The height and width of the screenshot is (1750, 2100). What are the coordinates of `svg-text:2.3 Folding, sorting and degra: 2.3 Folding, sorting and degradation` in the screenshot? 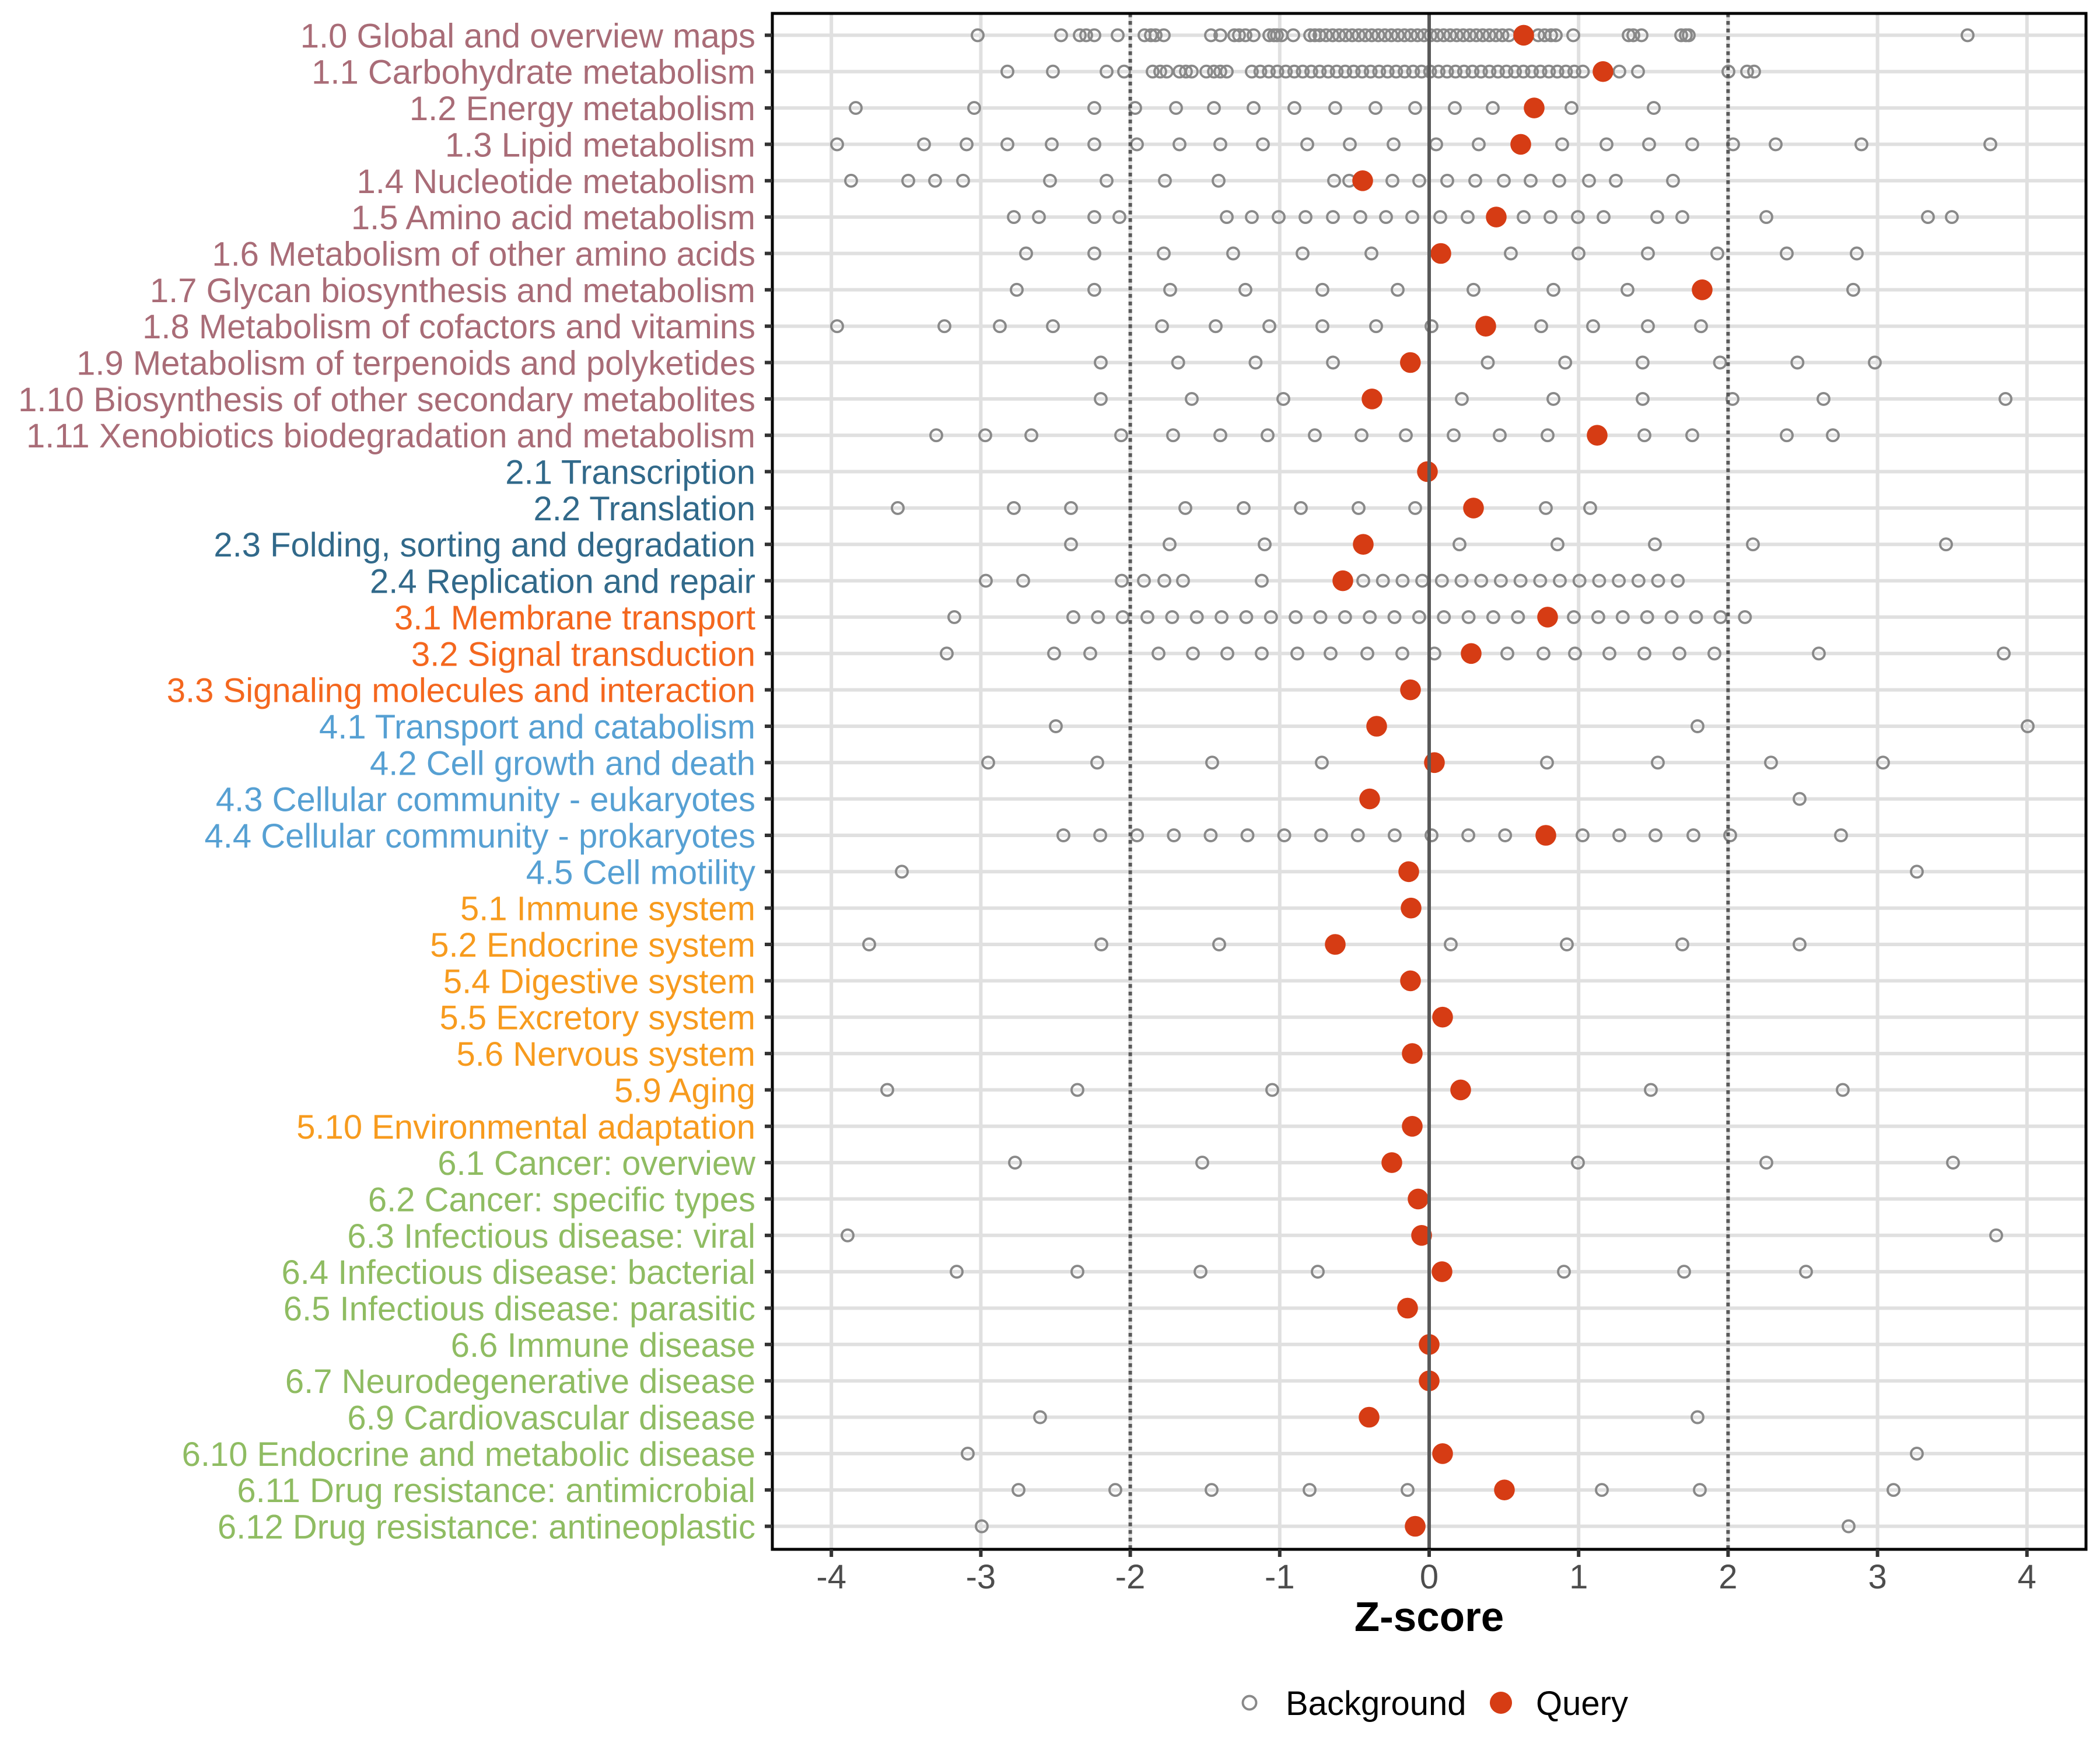 It's located at (484, 545).